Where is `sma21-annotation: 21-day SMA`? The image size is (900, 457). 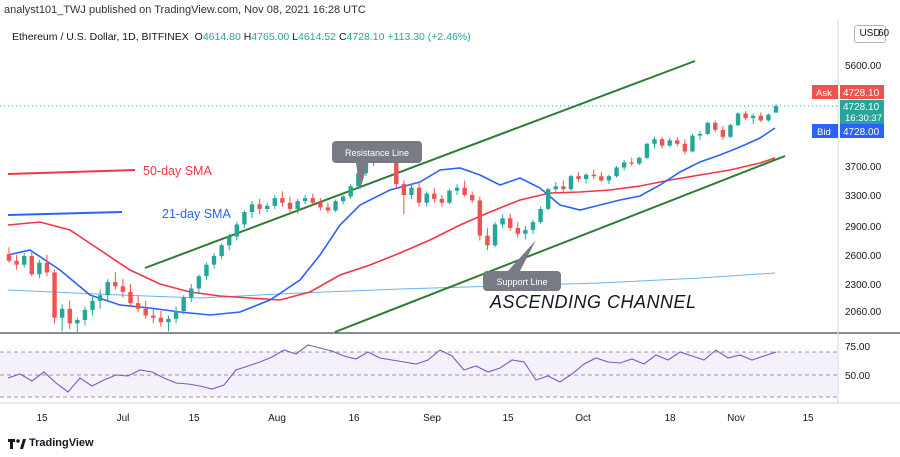
sma21-annotation: 21-day SMA is located at coordinates (196, 214).